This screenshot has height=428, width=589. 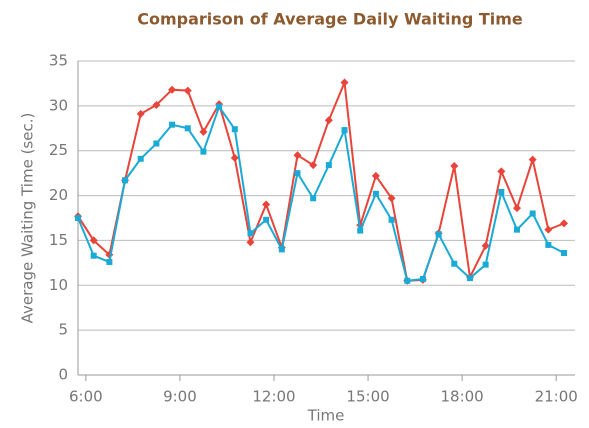 I want to click on y-tick-label: 35, so click(x=58, y=61).